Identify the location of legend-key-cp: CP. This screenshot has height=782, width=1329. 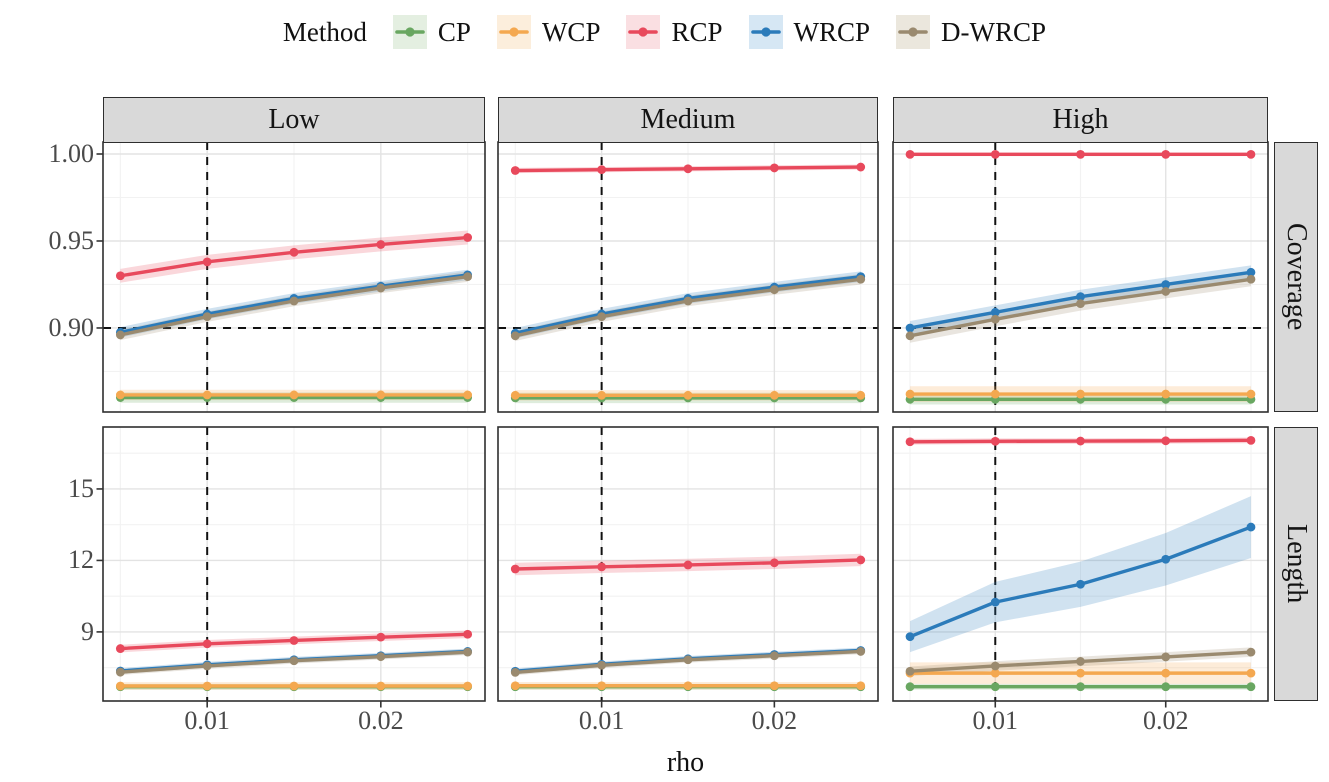
(431, 32).